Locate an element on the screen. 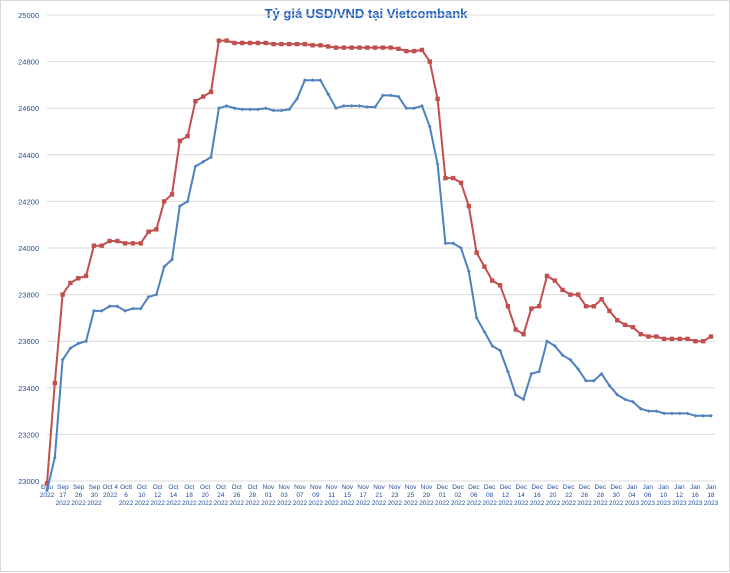 This screenshot has height=573, width=730. y-tick-label: 23400 is located at coordinates (28, 388).